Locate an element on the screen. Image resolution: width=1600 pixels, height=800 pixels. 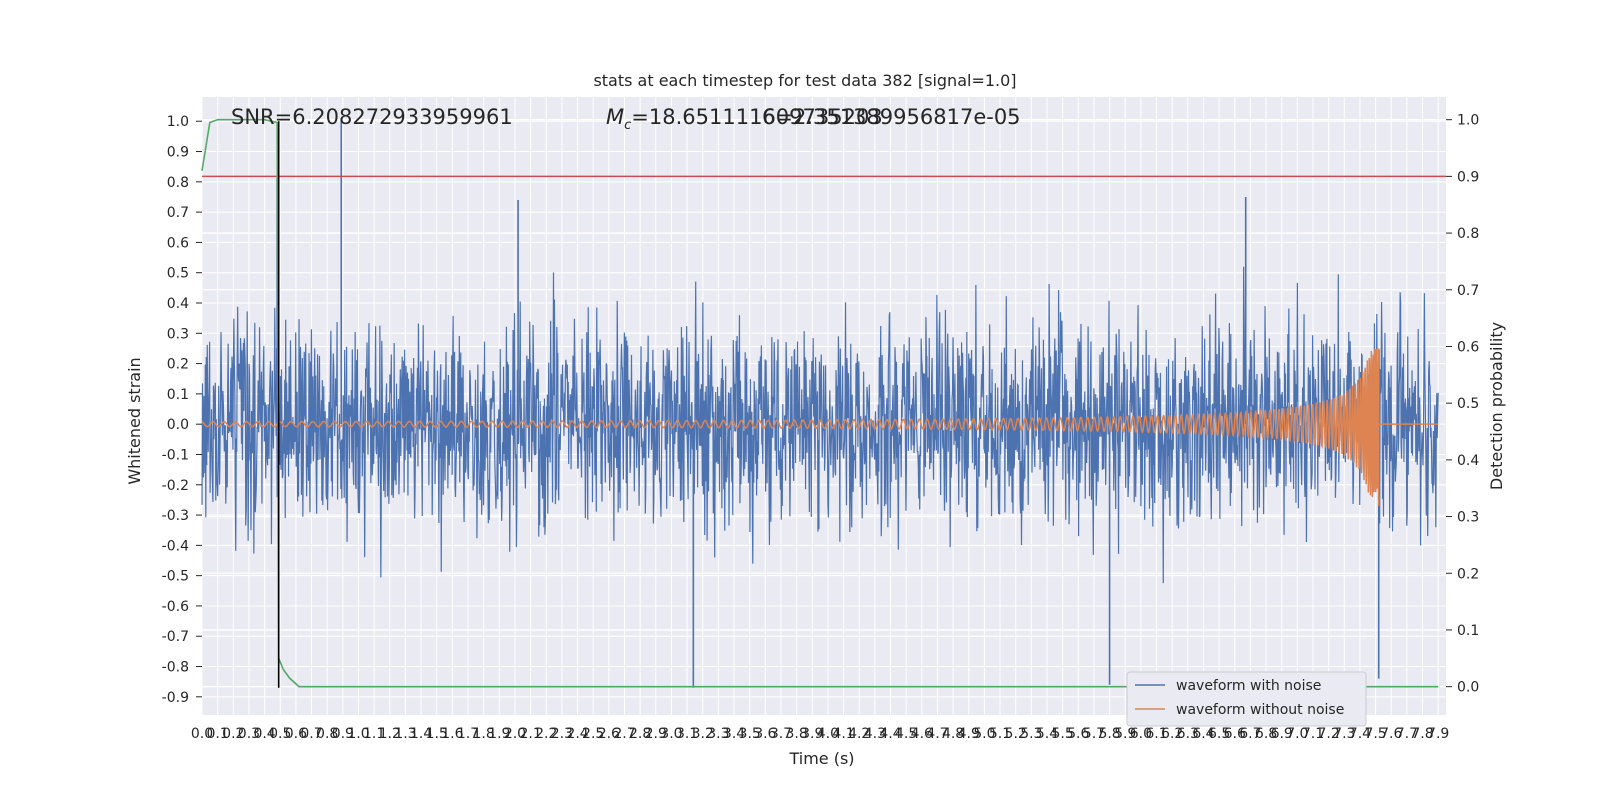
y2-tick-label: 0.5 is located at coordinates (1468, 404).